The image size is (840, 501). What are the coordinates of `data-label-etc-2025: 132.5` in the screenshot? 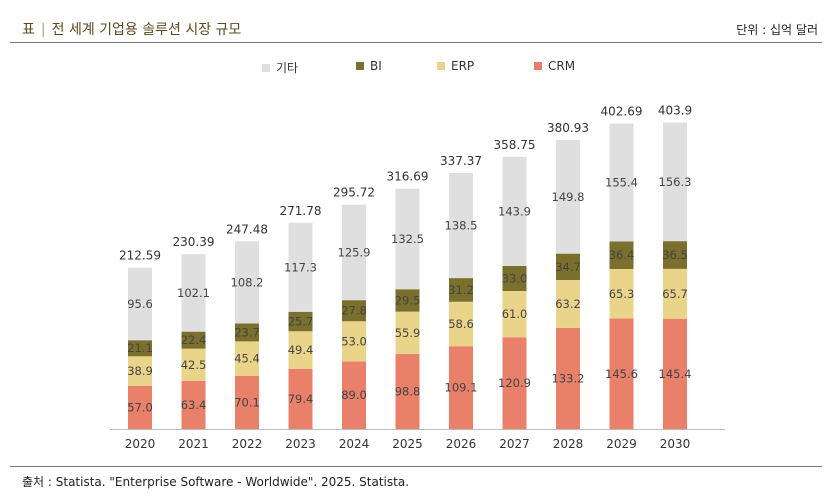 It's located at (407, 239).